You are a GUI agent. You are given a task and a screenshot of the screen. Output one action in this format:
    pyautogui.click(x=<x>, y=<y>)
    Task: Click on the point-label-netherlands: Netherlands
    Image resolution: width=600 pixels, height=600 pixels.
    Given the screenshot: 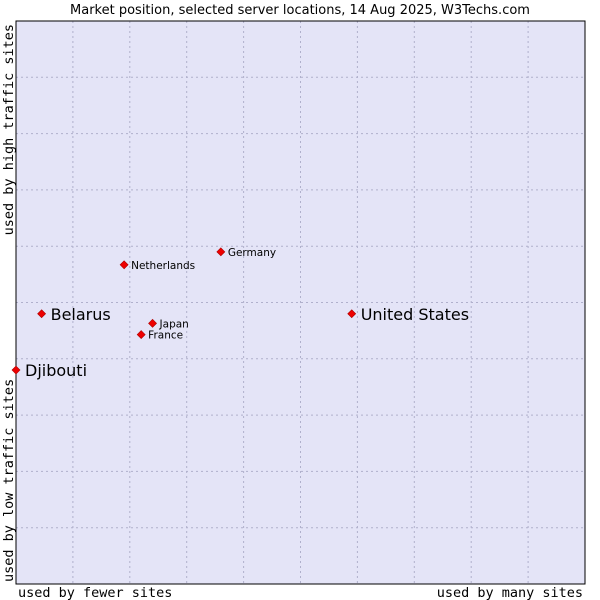 What is the action you would take?
    pyautogui.click(x=163, y=266)
    